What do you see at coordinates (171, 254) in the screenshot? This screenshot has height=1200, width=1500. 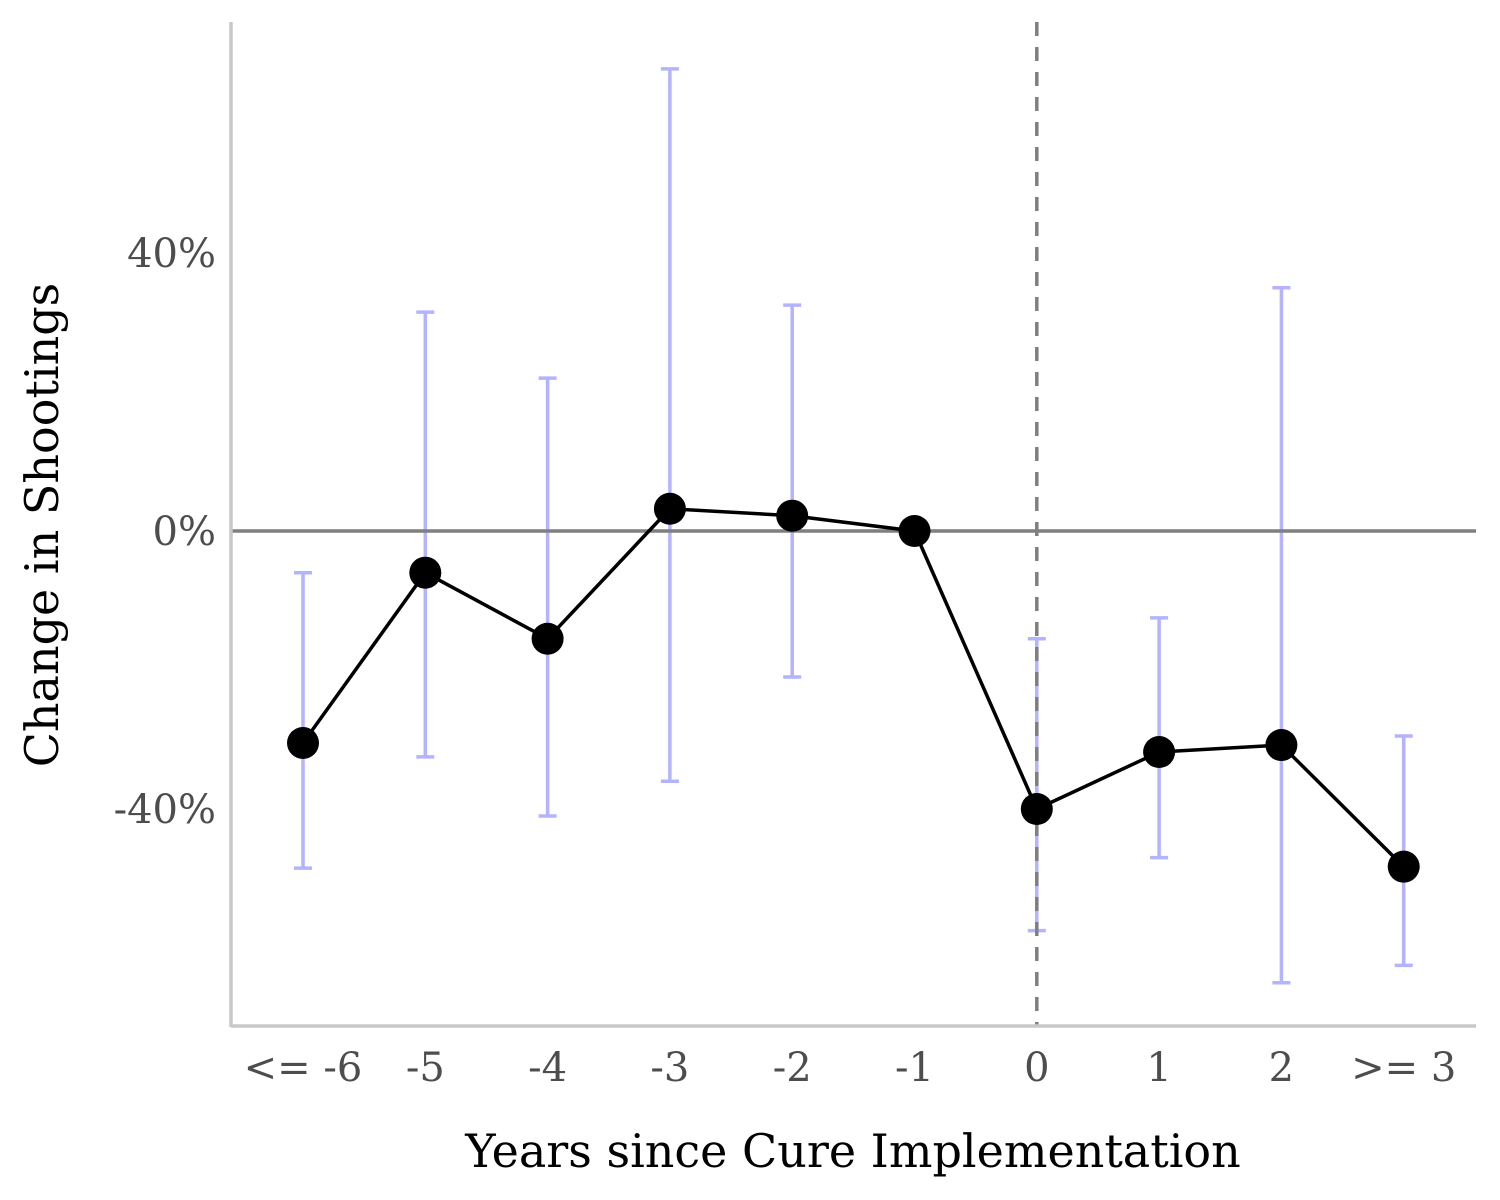 I see `y-tick-label: 40%` at bounding box center [171, 254].